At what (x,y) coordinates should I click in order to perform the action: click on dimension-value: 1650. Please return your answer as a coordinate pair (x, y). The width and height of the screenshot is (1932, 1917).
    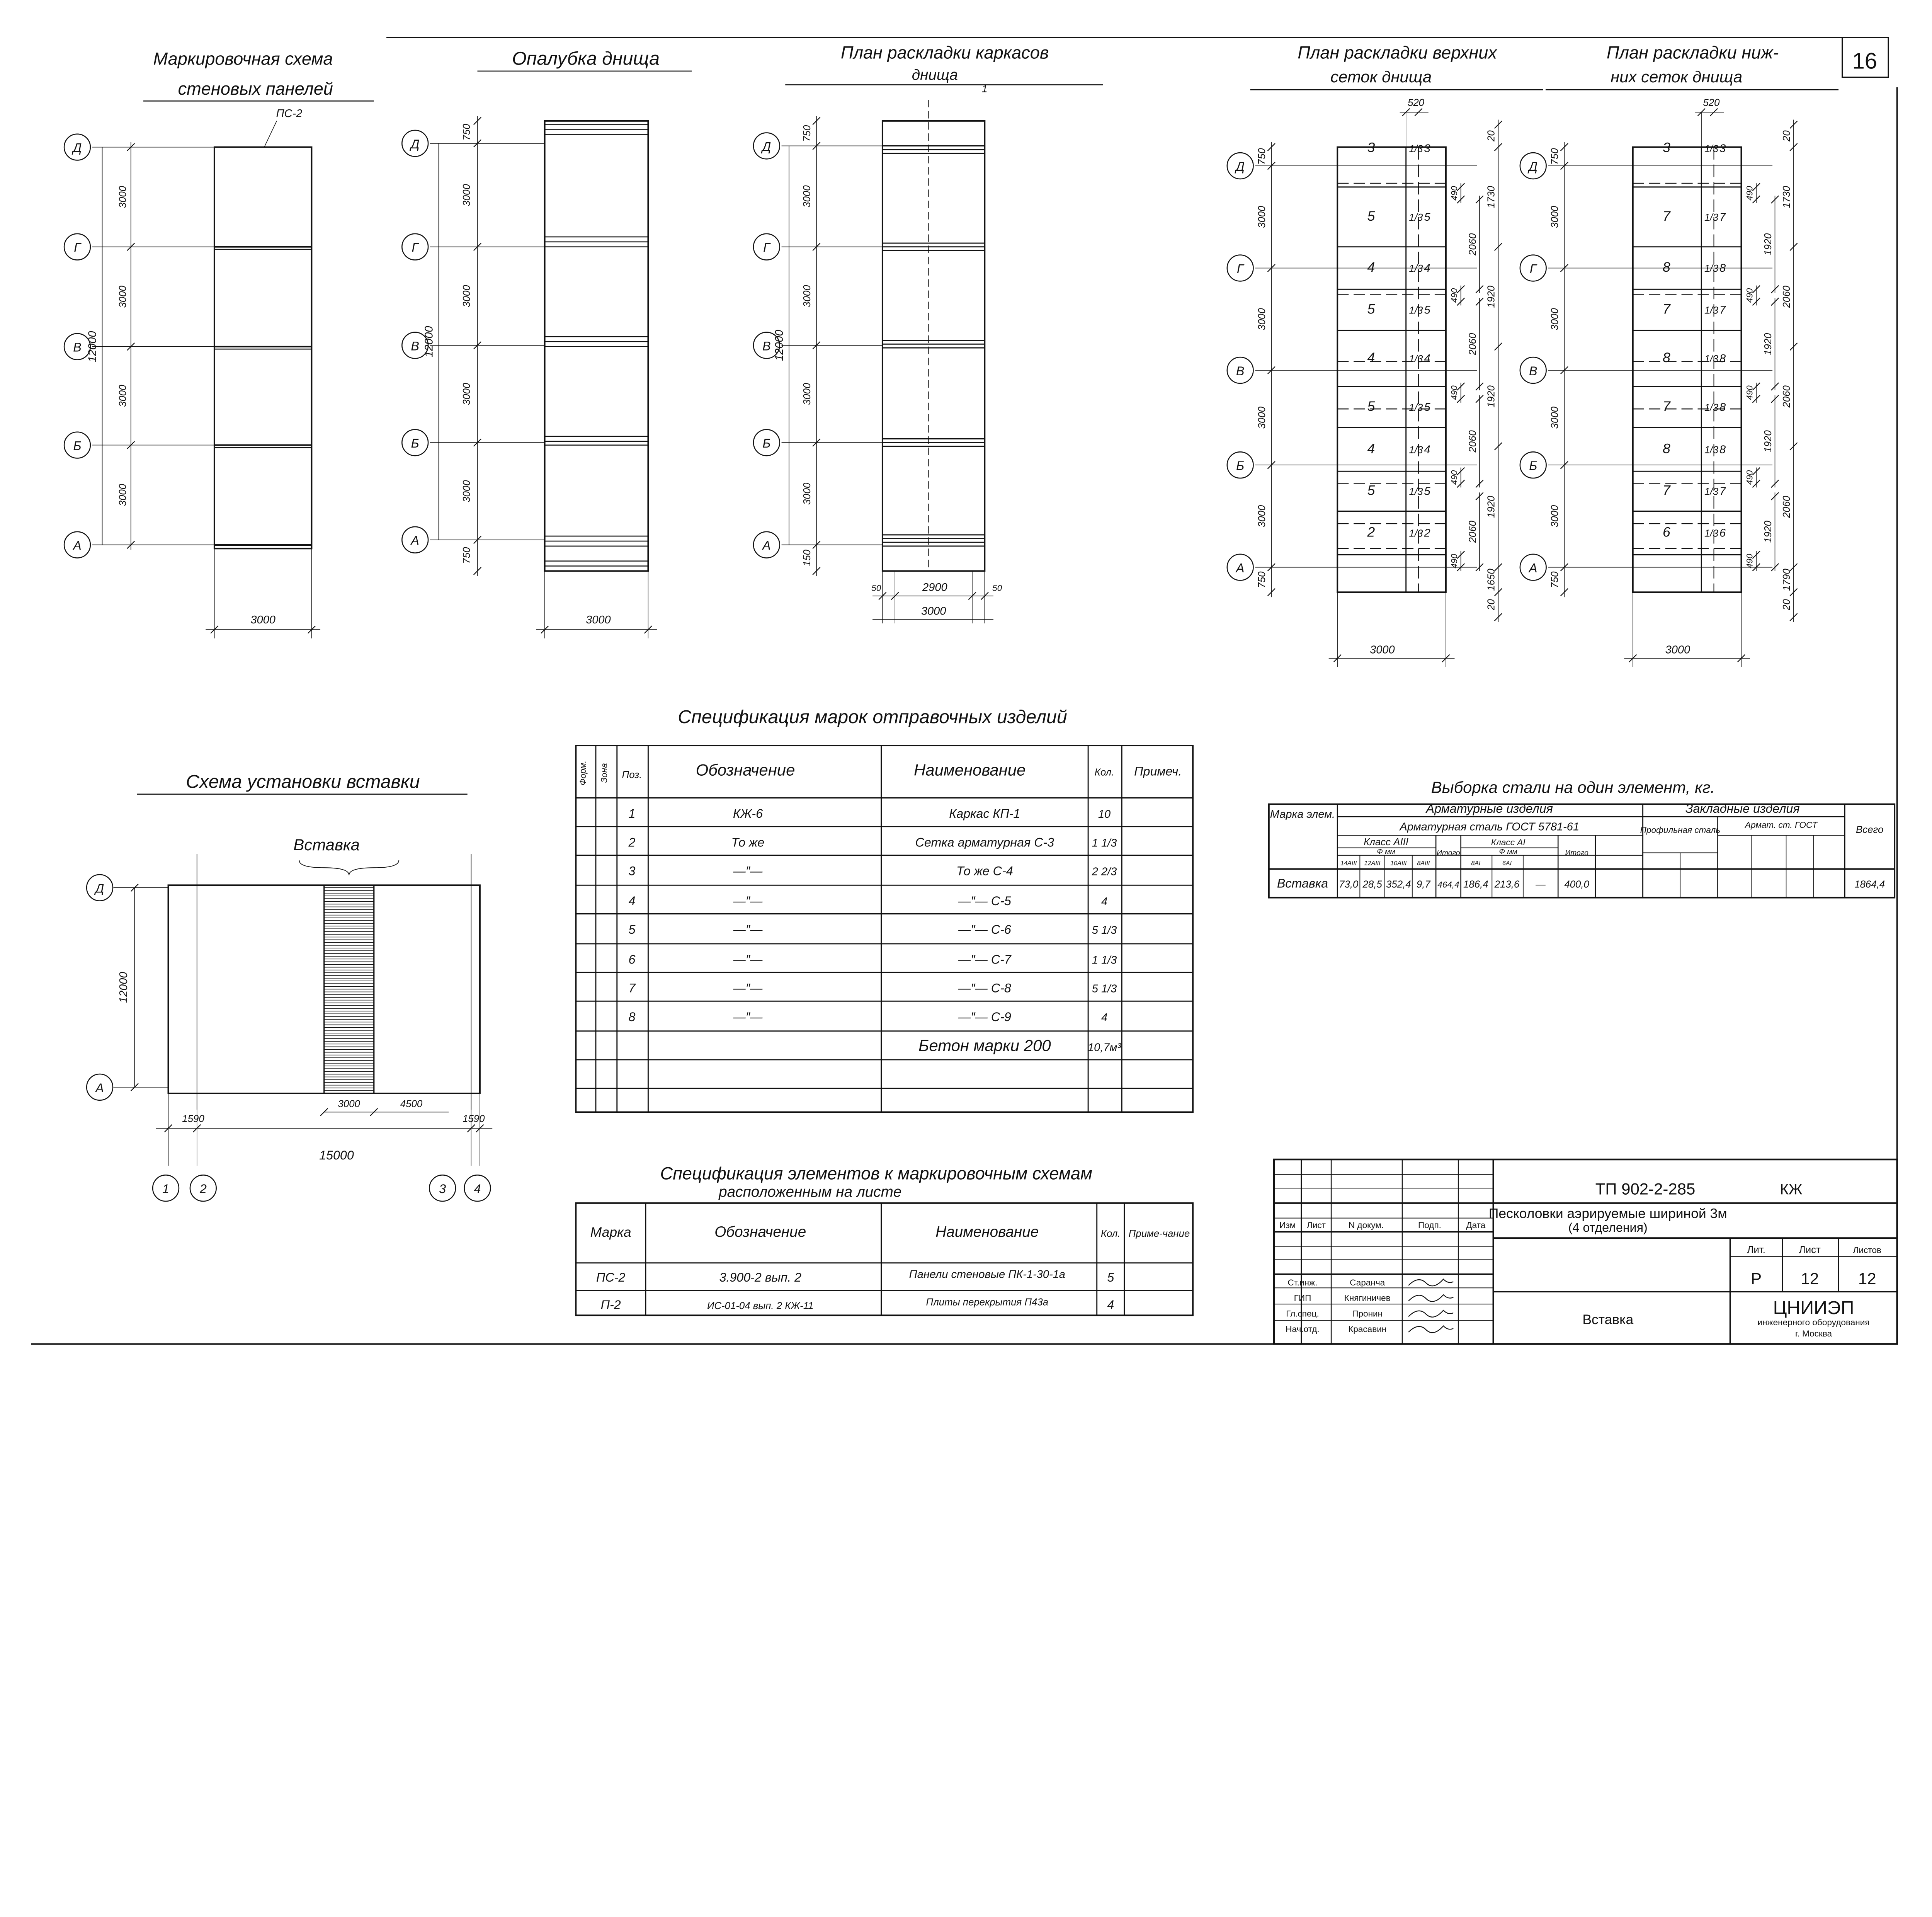
    Looking at the image, I should click on (1491, 580).